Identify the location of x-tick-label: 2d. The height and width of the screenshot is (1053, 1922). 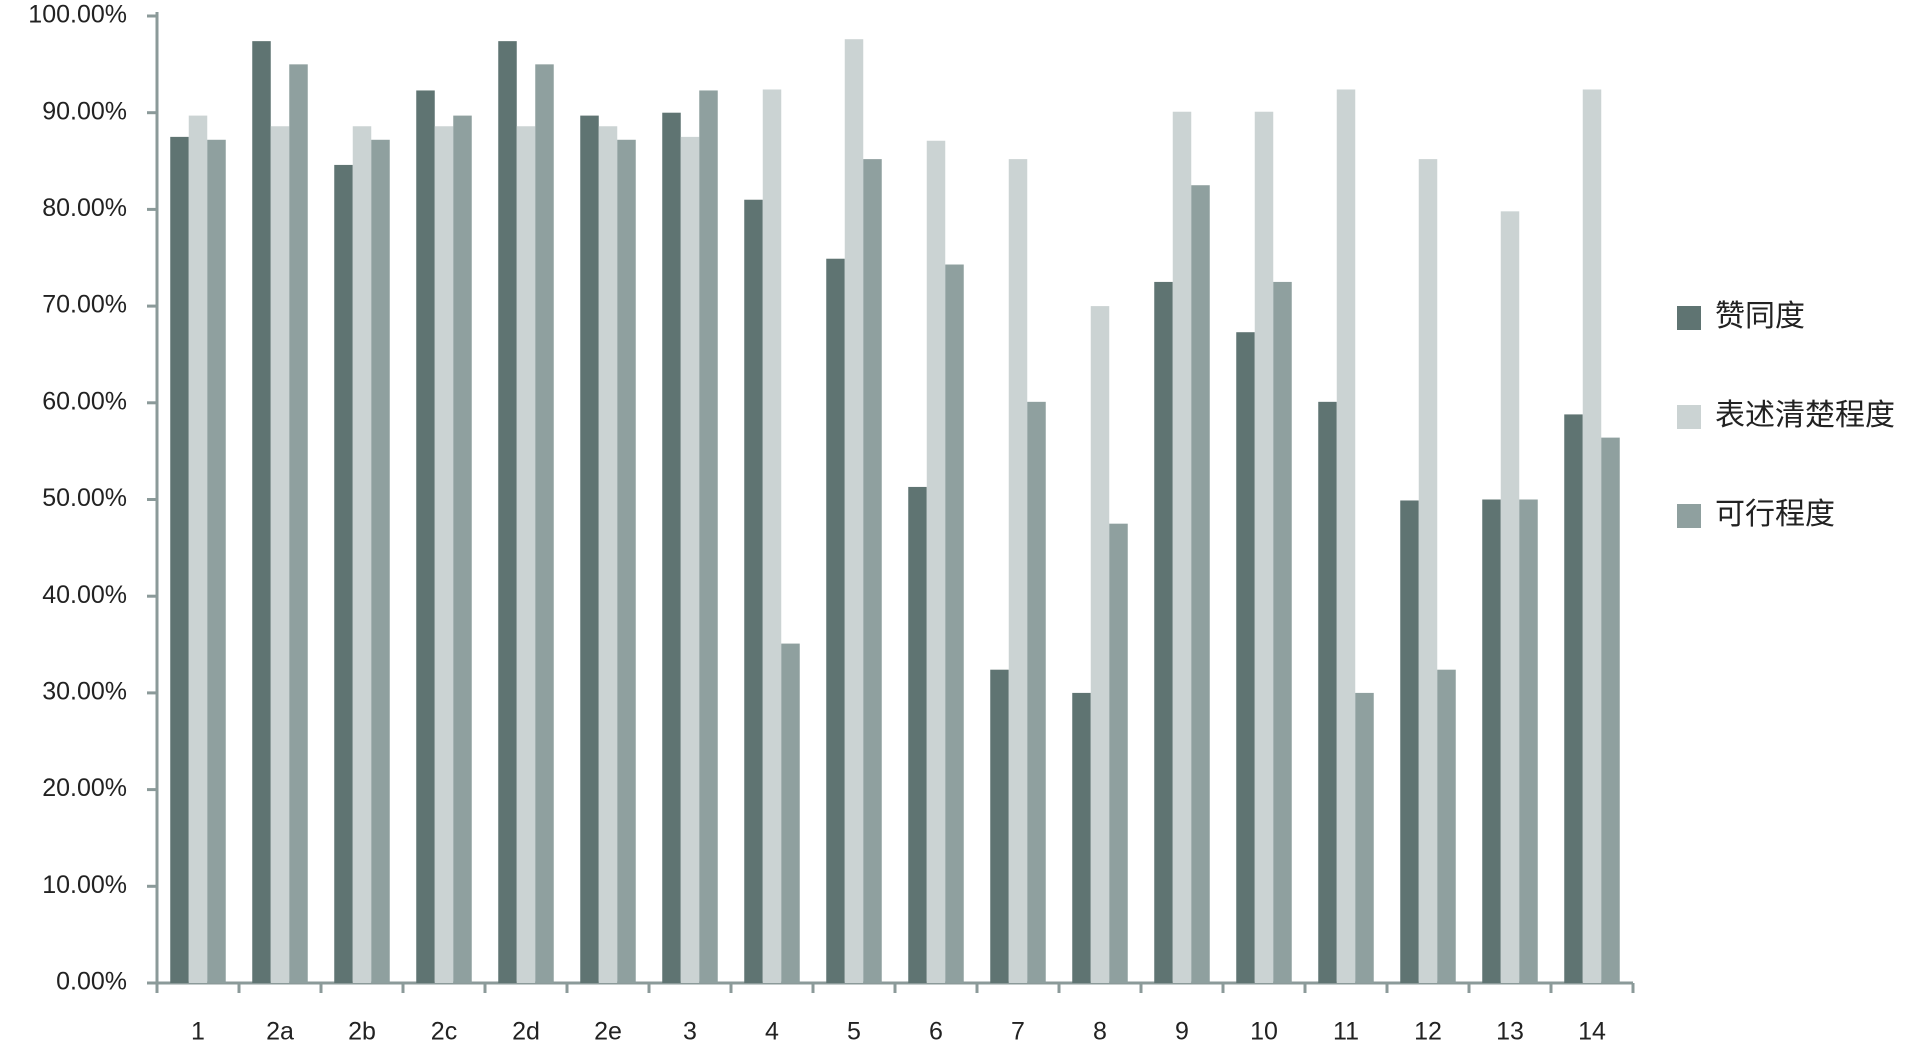
(526, 1032).